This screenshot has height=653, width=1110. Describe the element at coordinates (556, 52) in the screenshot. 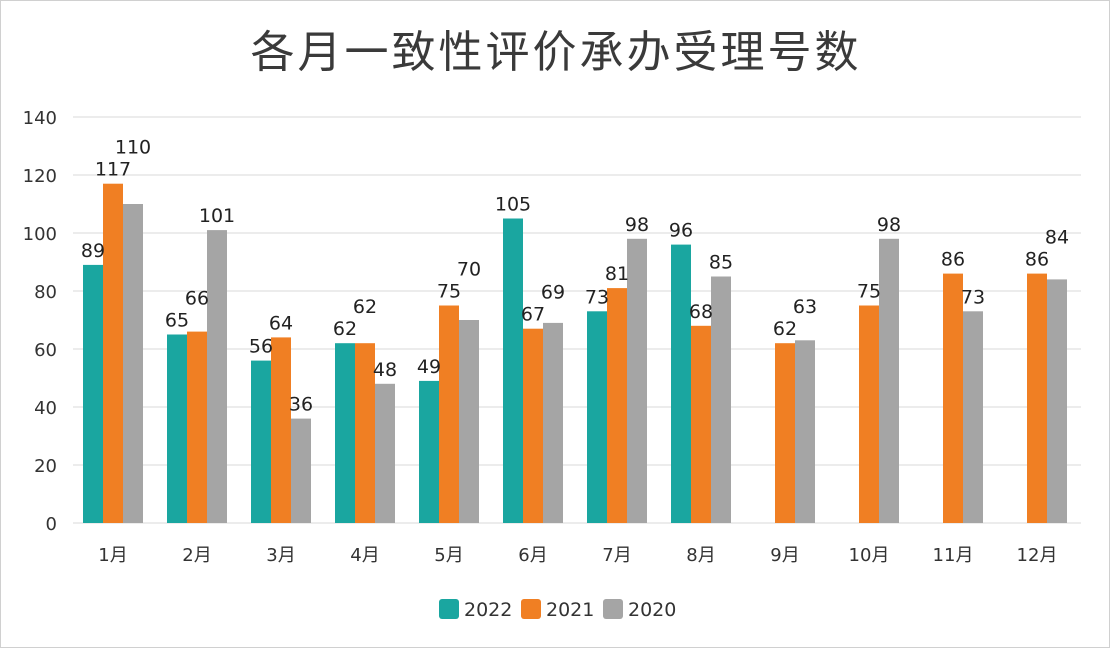

I see `chart-title: 各月一致性评价承办受理号数` at that location.